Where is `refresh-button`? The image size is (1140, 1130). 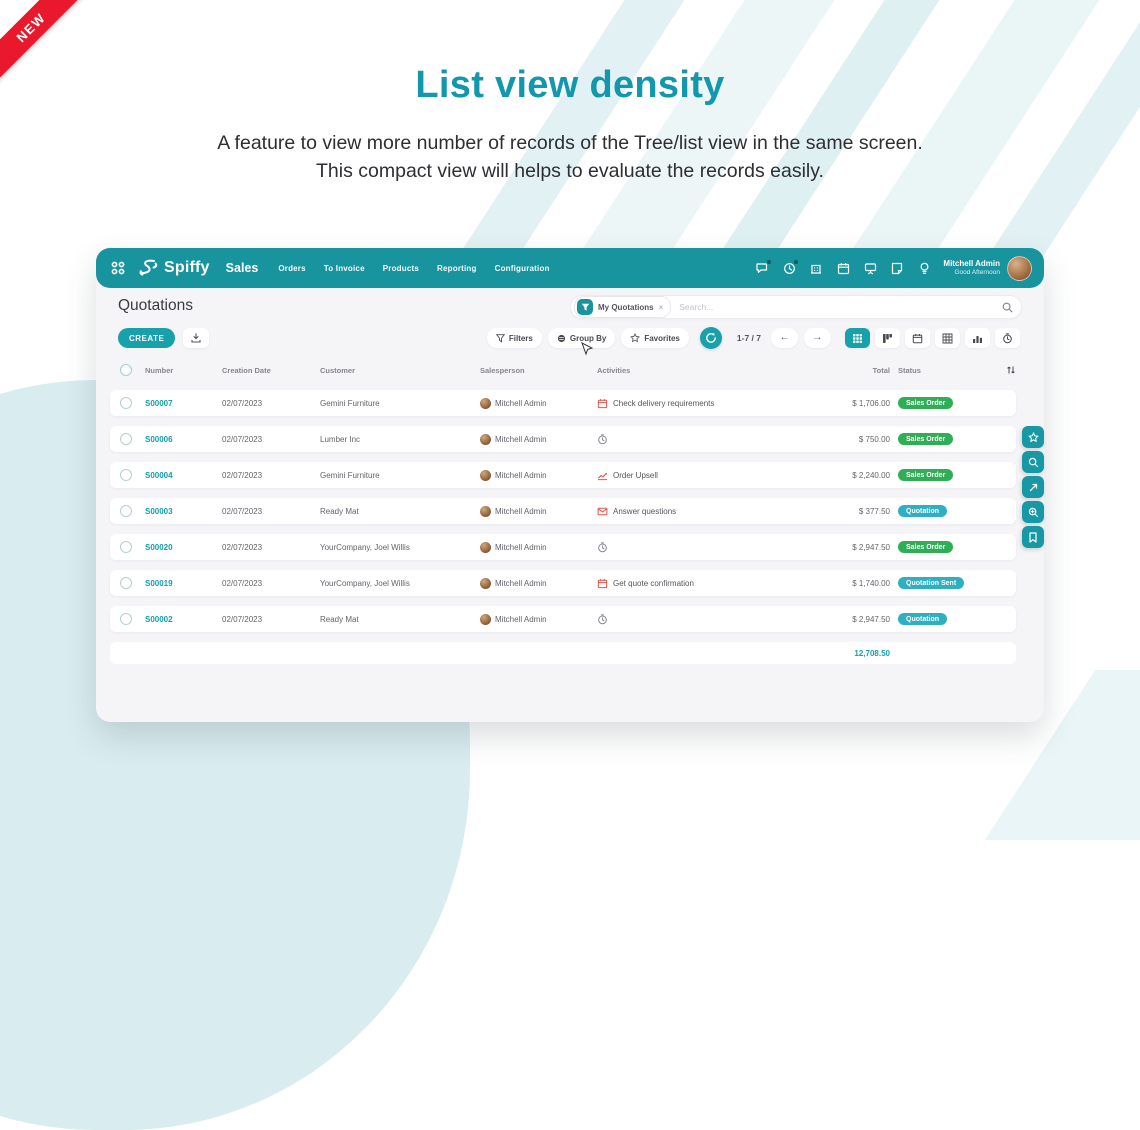 refresh-button is located at coordinates (710, 338).